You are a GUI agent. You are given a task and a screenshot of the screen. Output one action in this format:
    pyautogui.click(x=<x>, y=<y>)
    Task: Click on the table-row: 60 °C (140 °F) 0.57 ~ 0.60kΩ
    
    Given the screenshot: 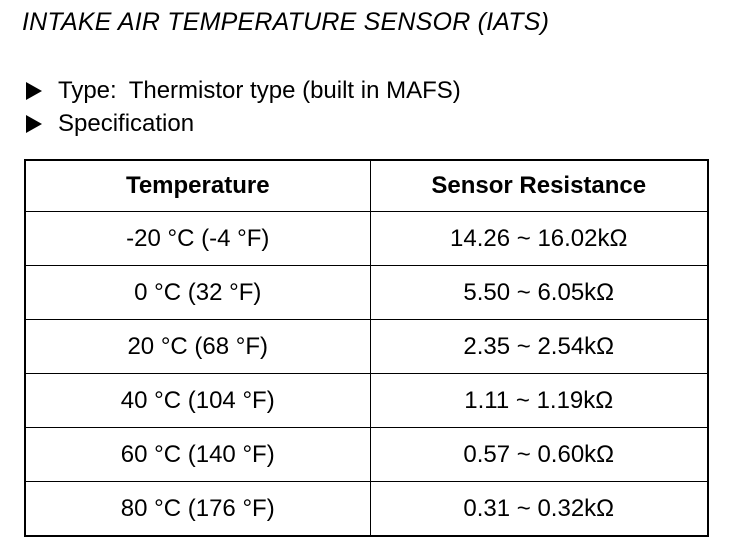 What is the action you would take?
    pyautogui.click(x=366, y=454)
    